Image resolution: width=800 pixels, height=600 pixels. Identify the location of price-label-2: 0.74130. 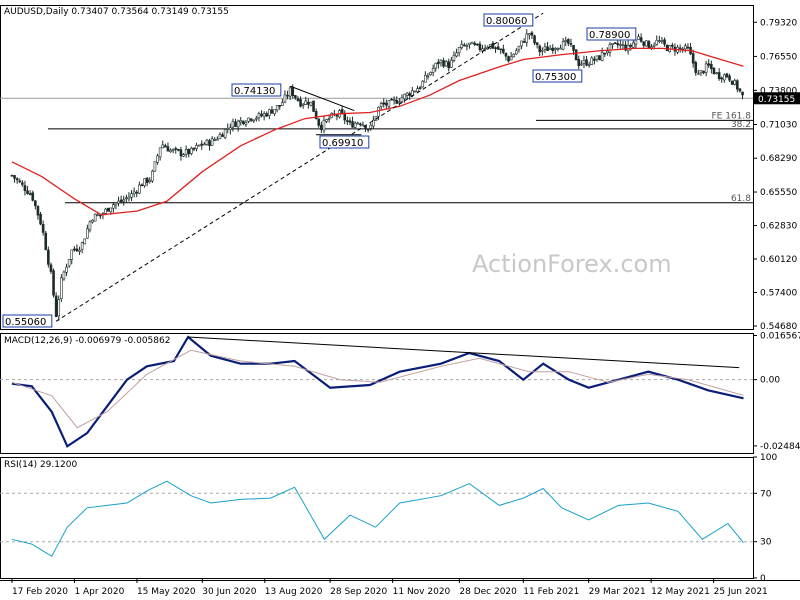
(254, 91).